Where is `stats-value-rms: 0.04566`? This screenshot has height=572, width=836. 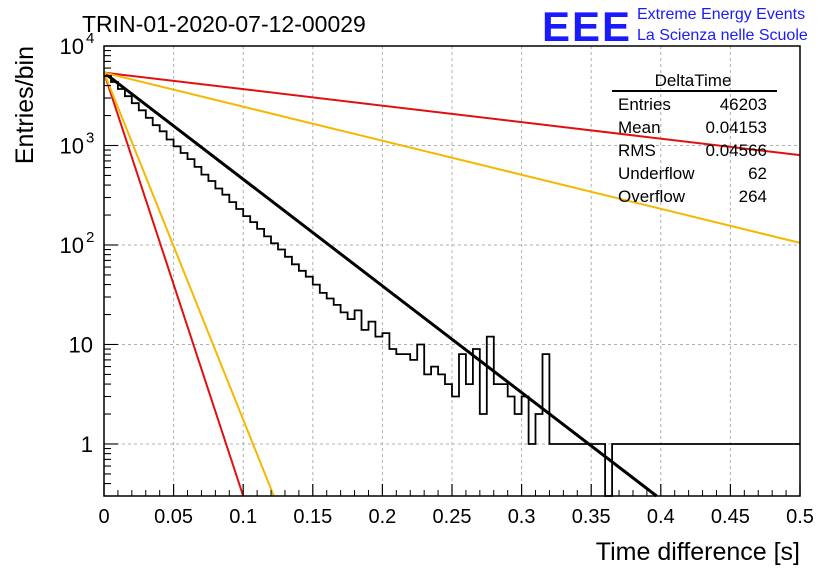
stats-value-rms: 0.04566 is located at coordinates (736, 150).